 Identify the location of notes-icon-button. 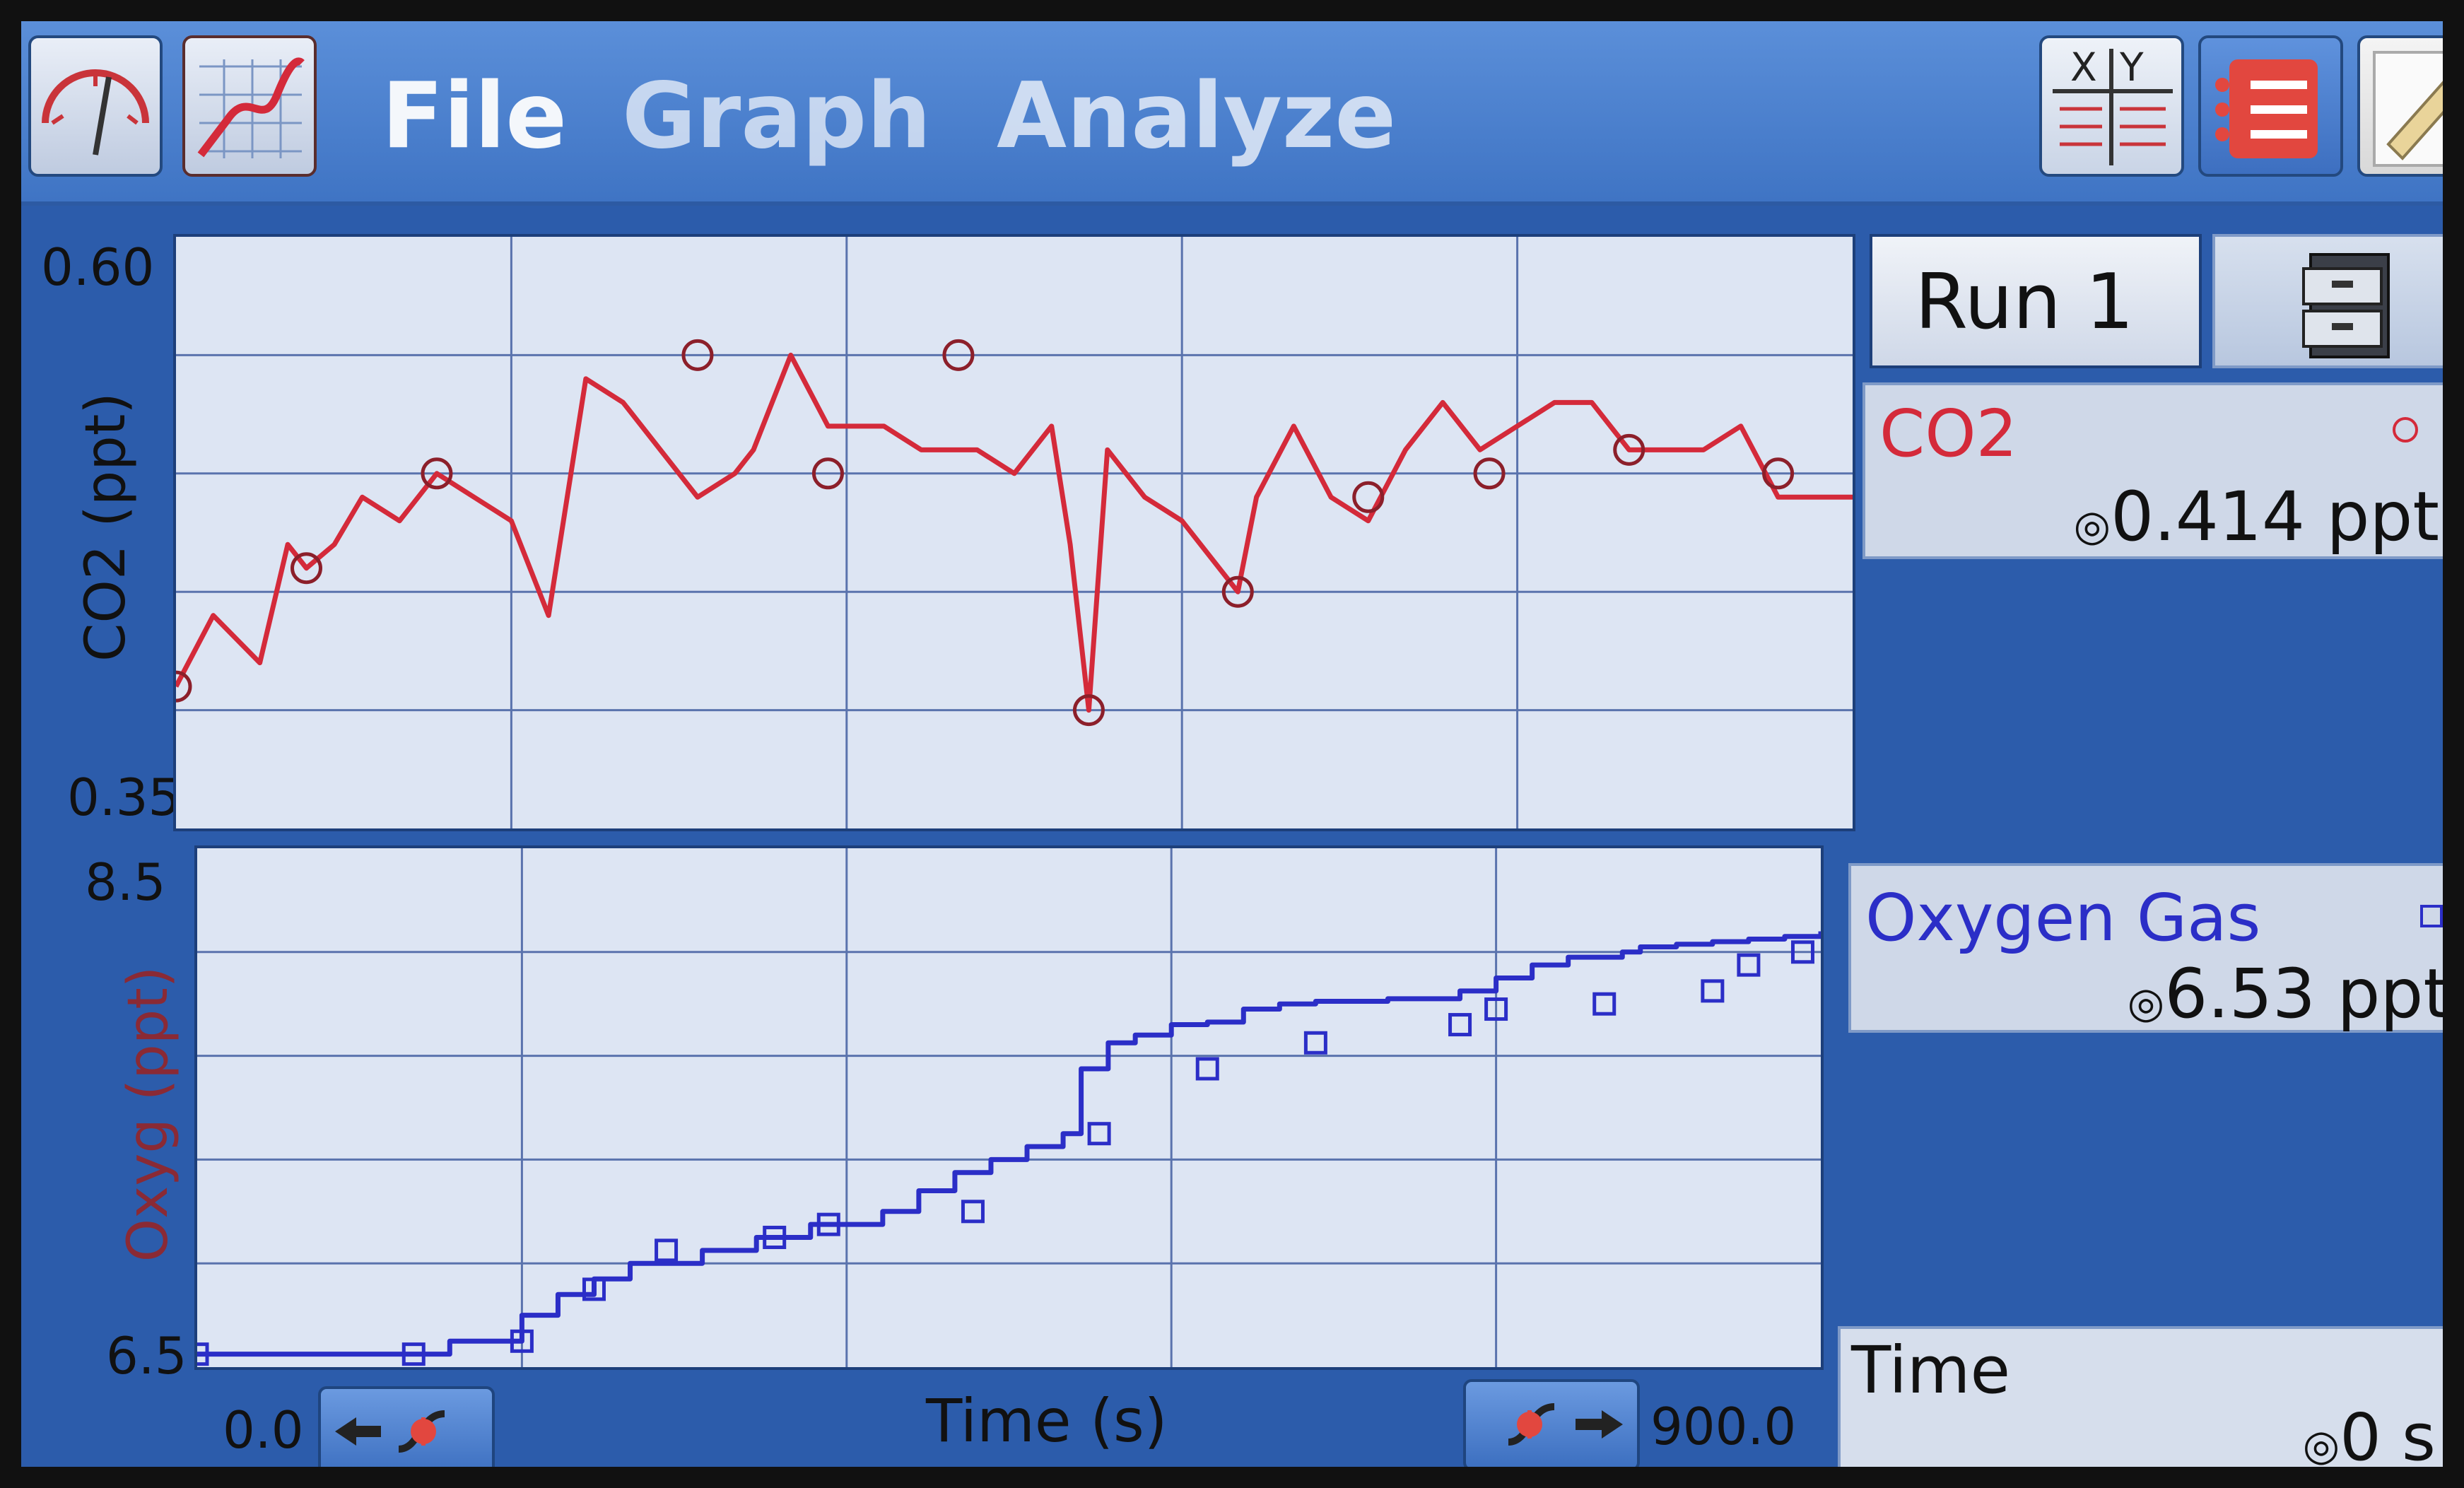
(2400, 106).